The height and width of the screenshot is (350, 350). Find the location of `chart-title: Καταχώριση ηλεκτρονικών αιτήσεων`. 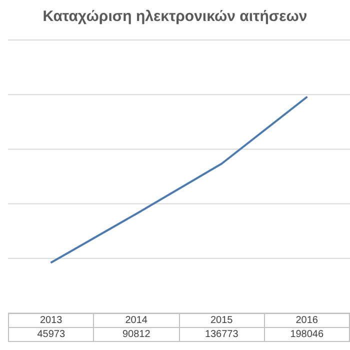

chart-title: Καταχώριση ηλεκτρονικών αιτήσεων is located at coordinates (175, 16).